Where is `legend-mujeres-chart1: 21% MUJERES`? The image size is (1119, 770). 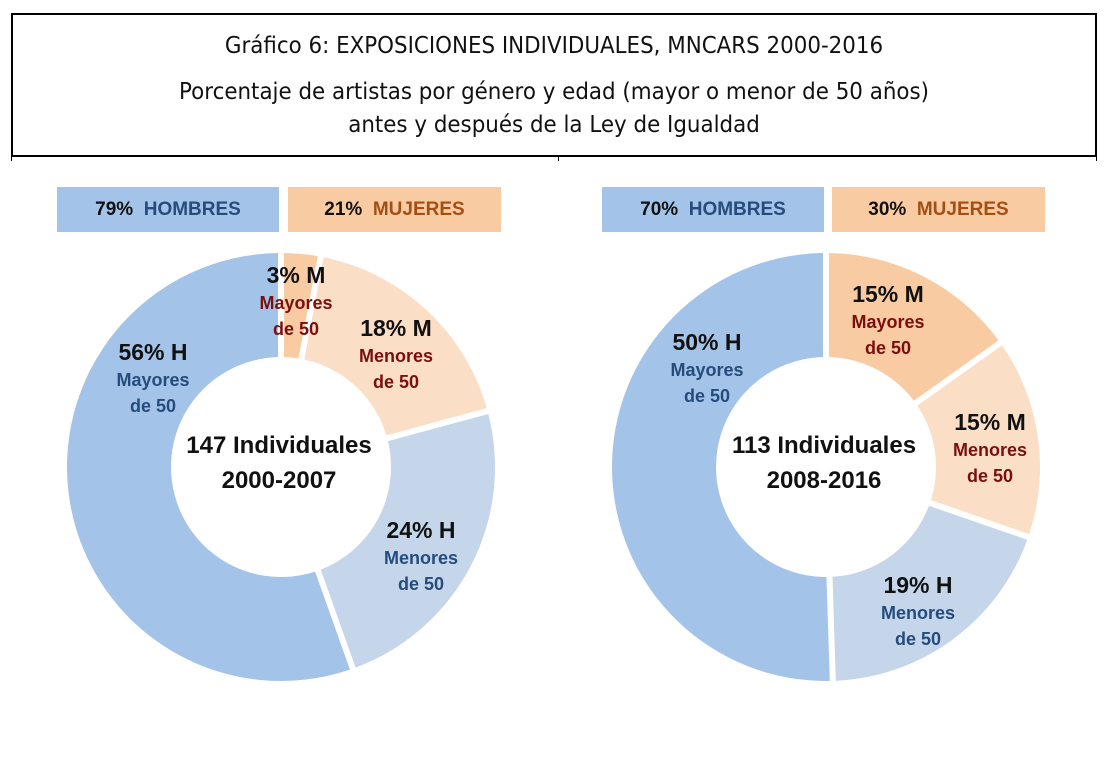 legend-mujeres-chart1: 21% MUJERES is located at coordinates (394, 209).